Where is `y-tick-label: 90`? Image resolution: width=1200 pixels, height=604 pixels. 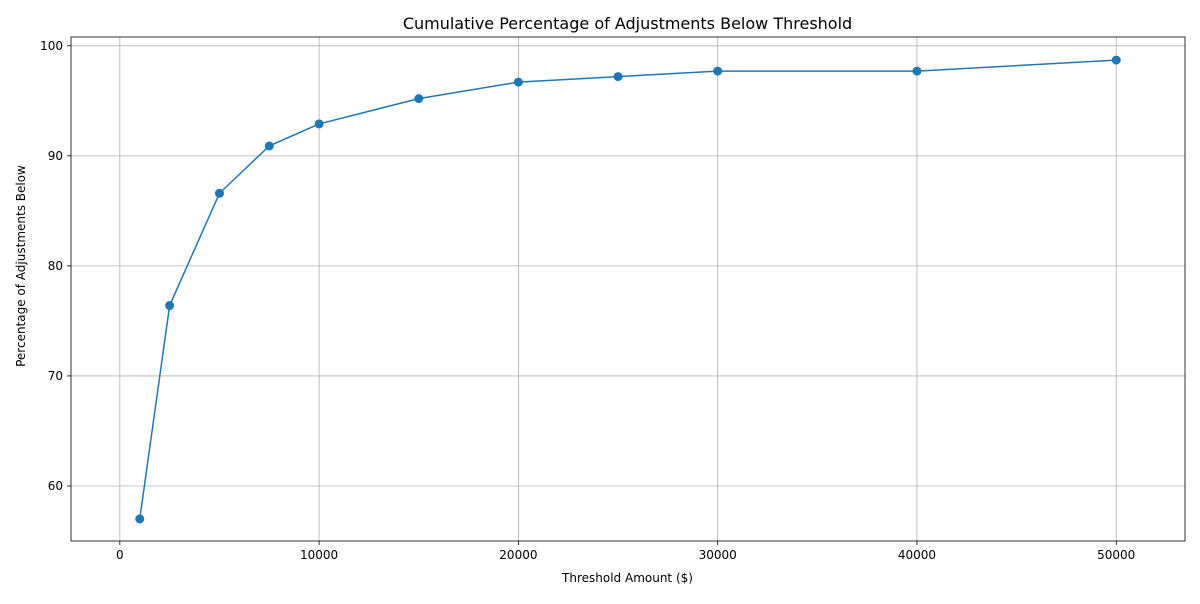
y-tick-label: 90 is located at coordinates (55, 156).